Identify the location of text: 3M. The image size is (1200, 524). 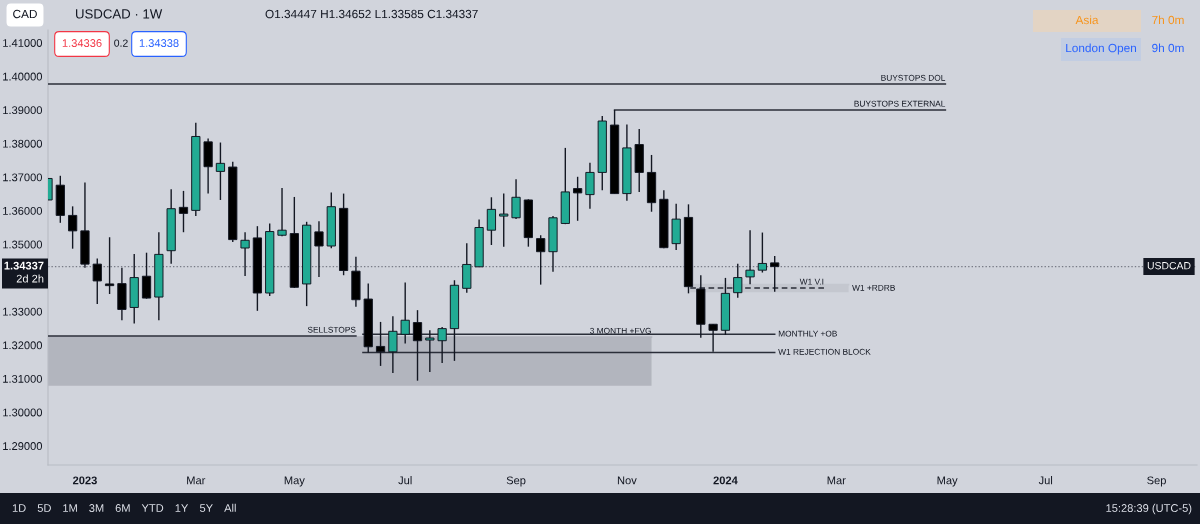
(96, 508).